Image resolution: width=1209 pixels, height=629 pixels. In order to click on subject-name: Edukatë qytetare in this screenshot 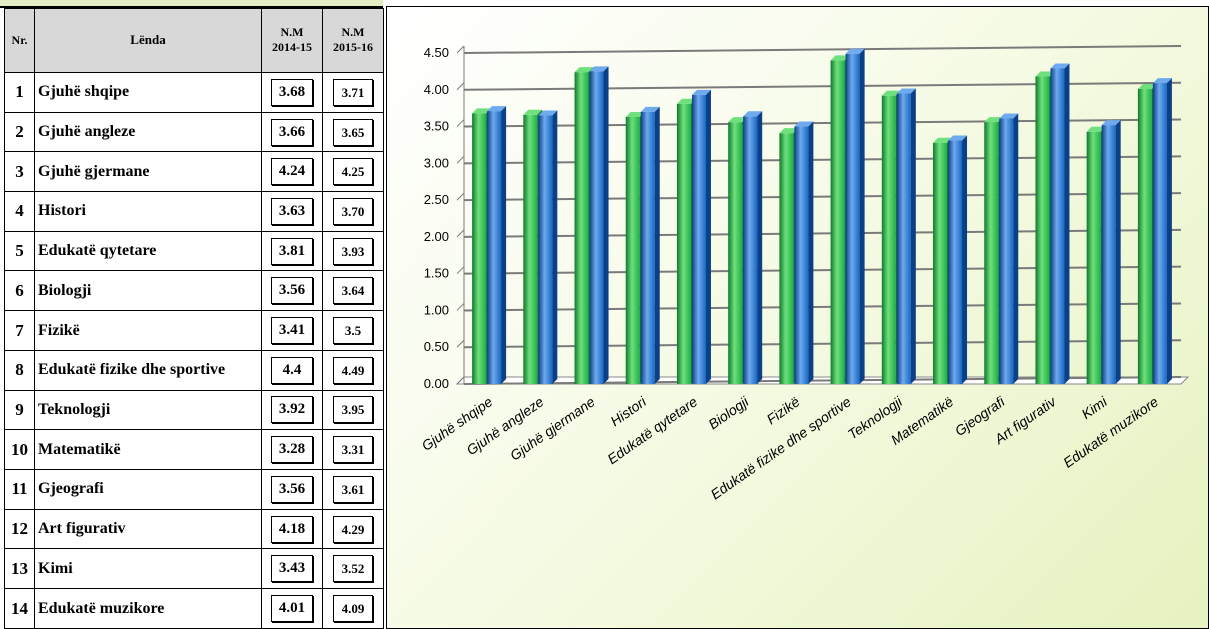, I will do `click(148, 251)`.